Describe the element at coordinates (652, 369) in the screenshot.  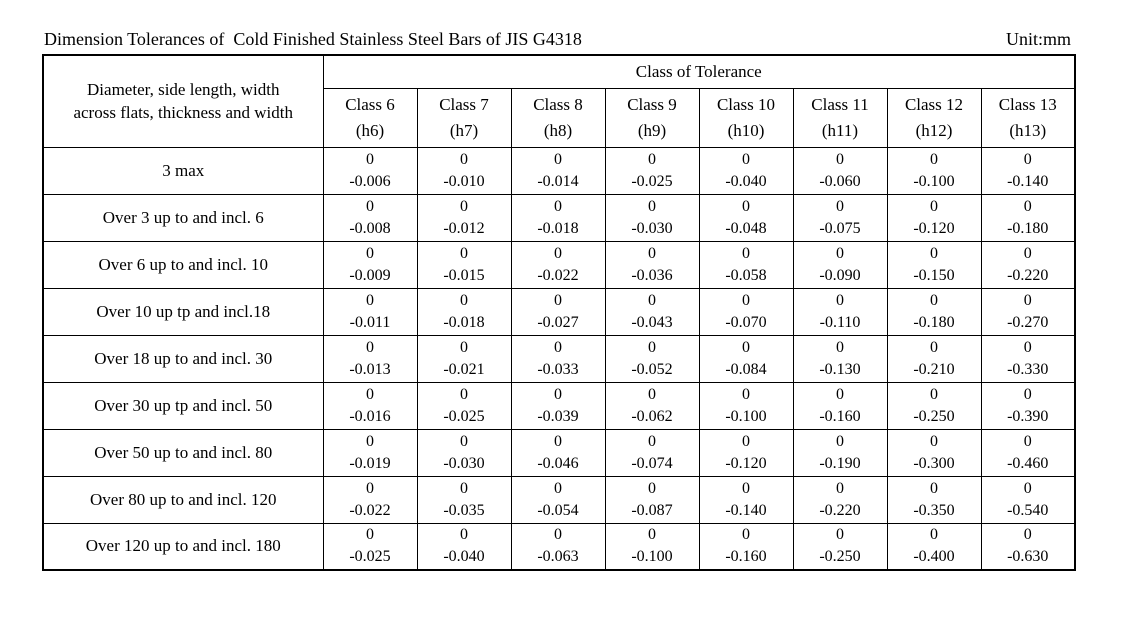
I see `tolerance-lower-value: -0.052` at that location.